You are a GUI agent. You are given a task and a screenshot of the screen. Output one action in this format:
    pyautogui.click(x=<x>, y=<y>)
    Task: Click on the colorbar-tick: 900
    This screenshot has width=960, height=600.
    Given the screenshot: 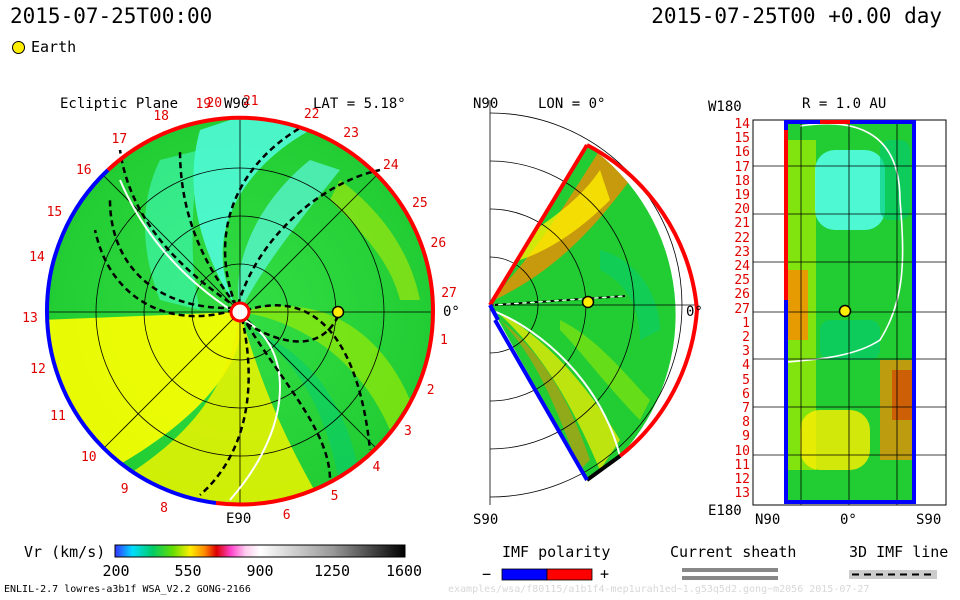 What is the action you would take?
    pyautogui.click(x=260, y=571)
    